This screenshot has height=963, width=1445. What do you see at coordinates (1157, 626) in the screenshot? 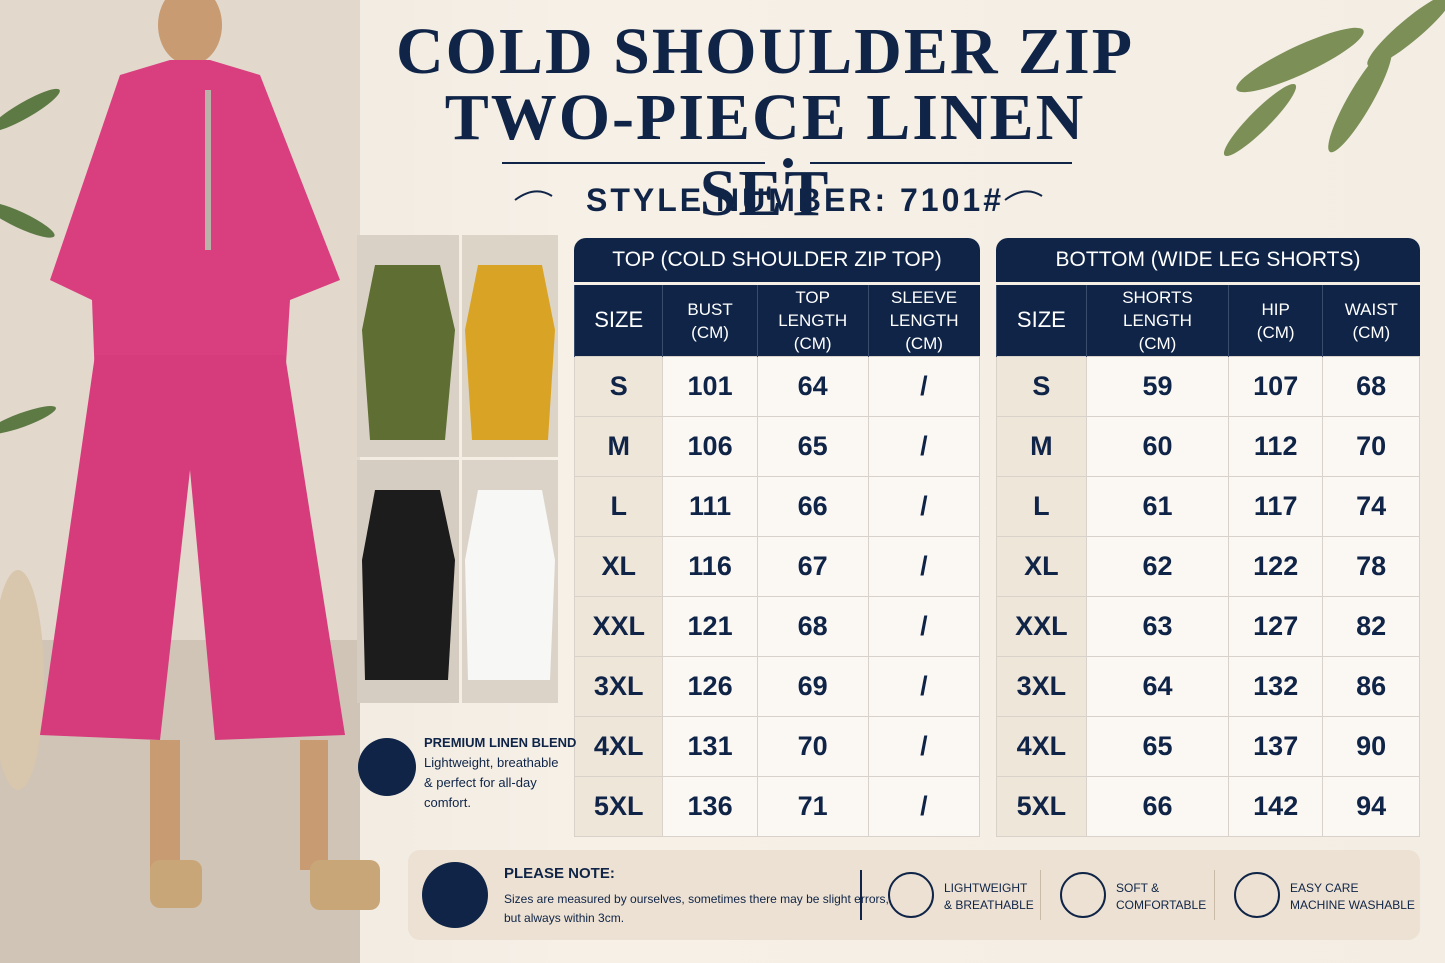
I see `cell: 63` at bounding box center [1157, 626].